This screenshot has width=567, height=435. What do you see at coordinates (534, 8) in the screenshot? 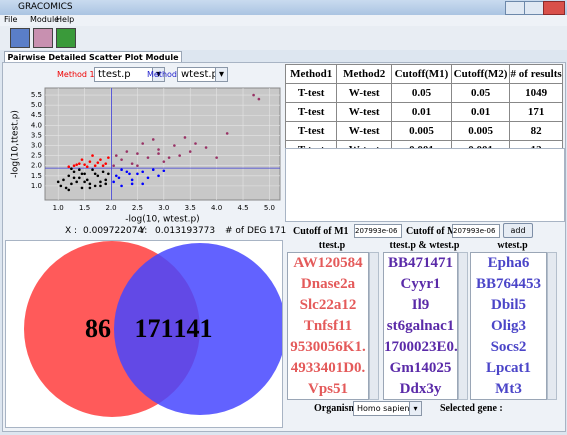
I see `maximize-button` at bounding box center [534, 8].